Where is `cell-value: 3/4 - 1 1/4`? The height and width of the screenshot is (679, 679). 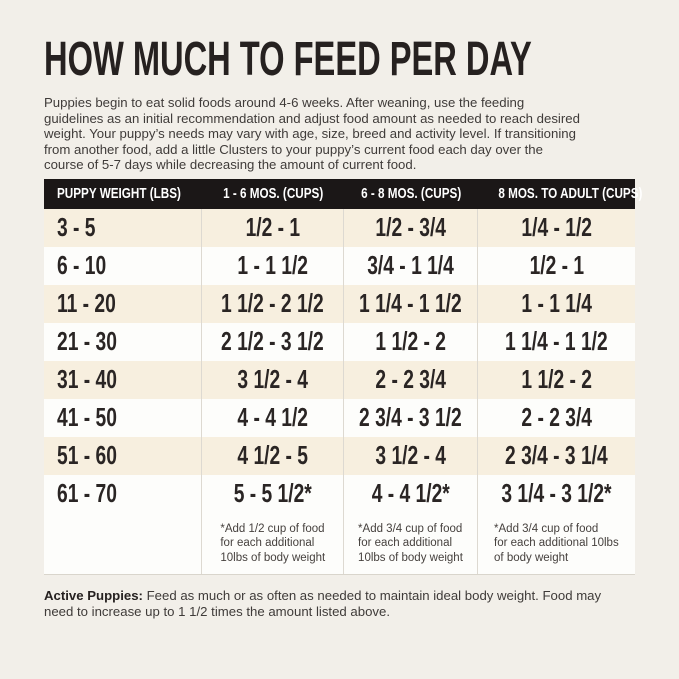 cell-value: 3/4 - 1 1/4 is located at coordinates (410, 265).